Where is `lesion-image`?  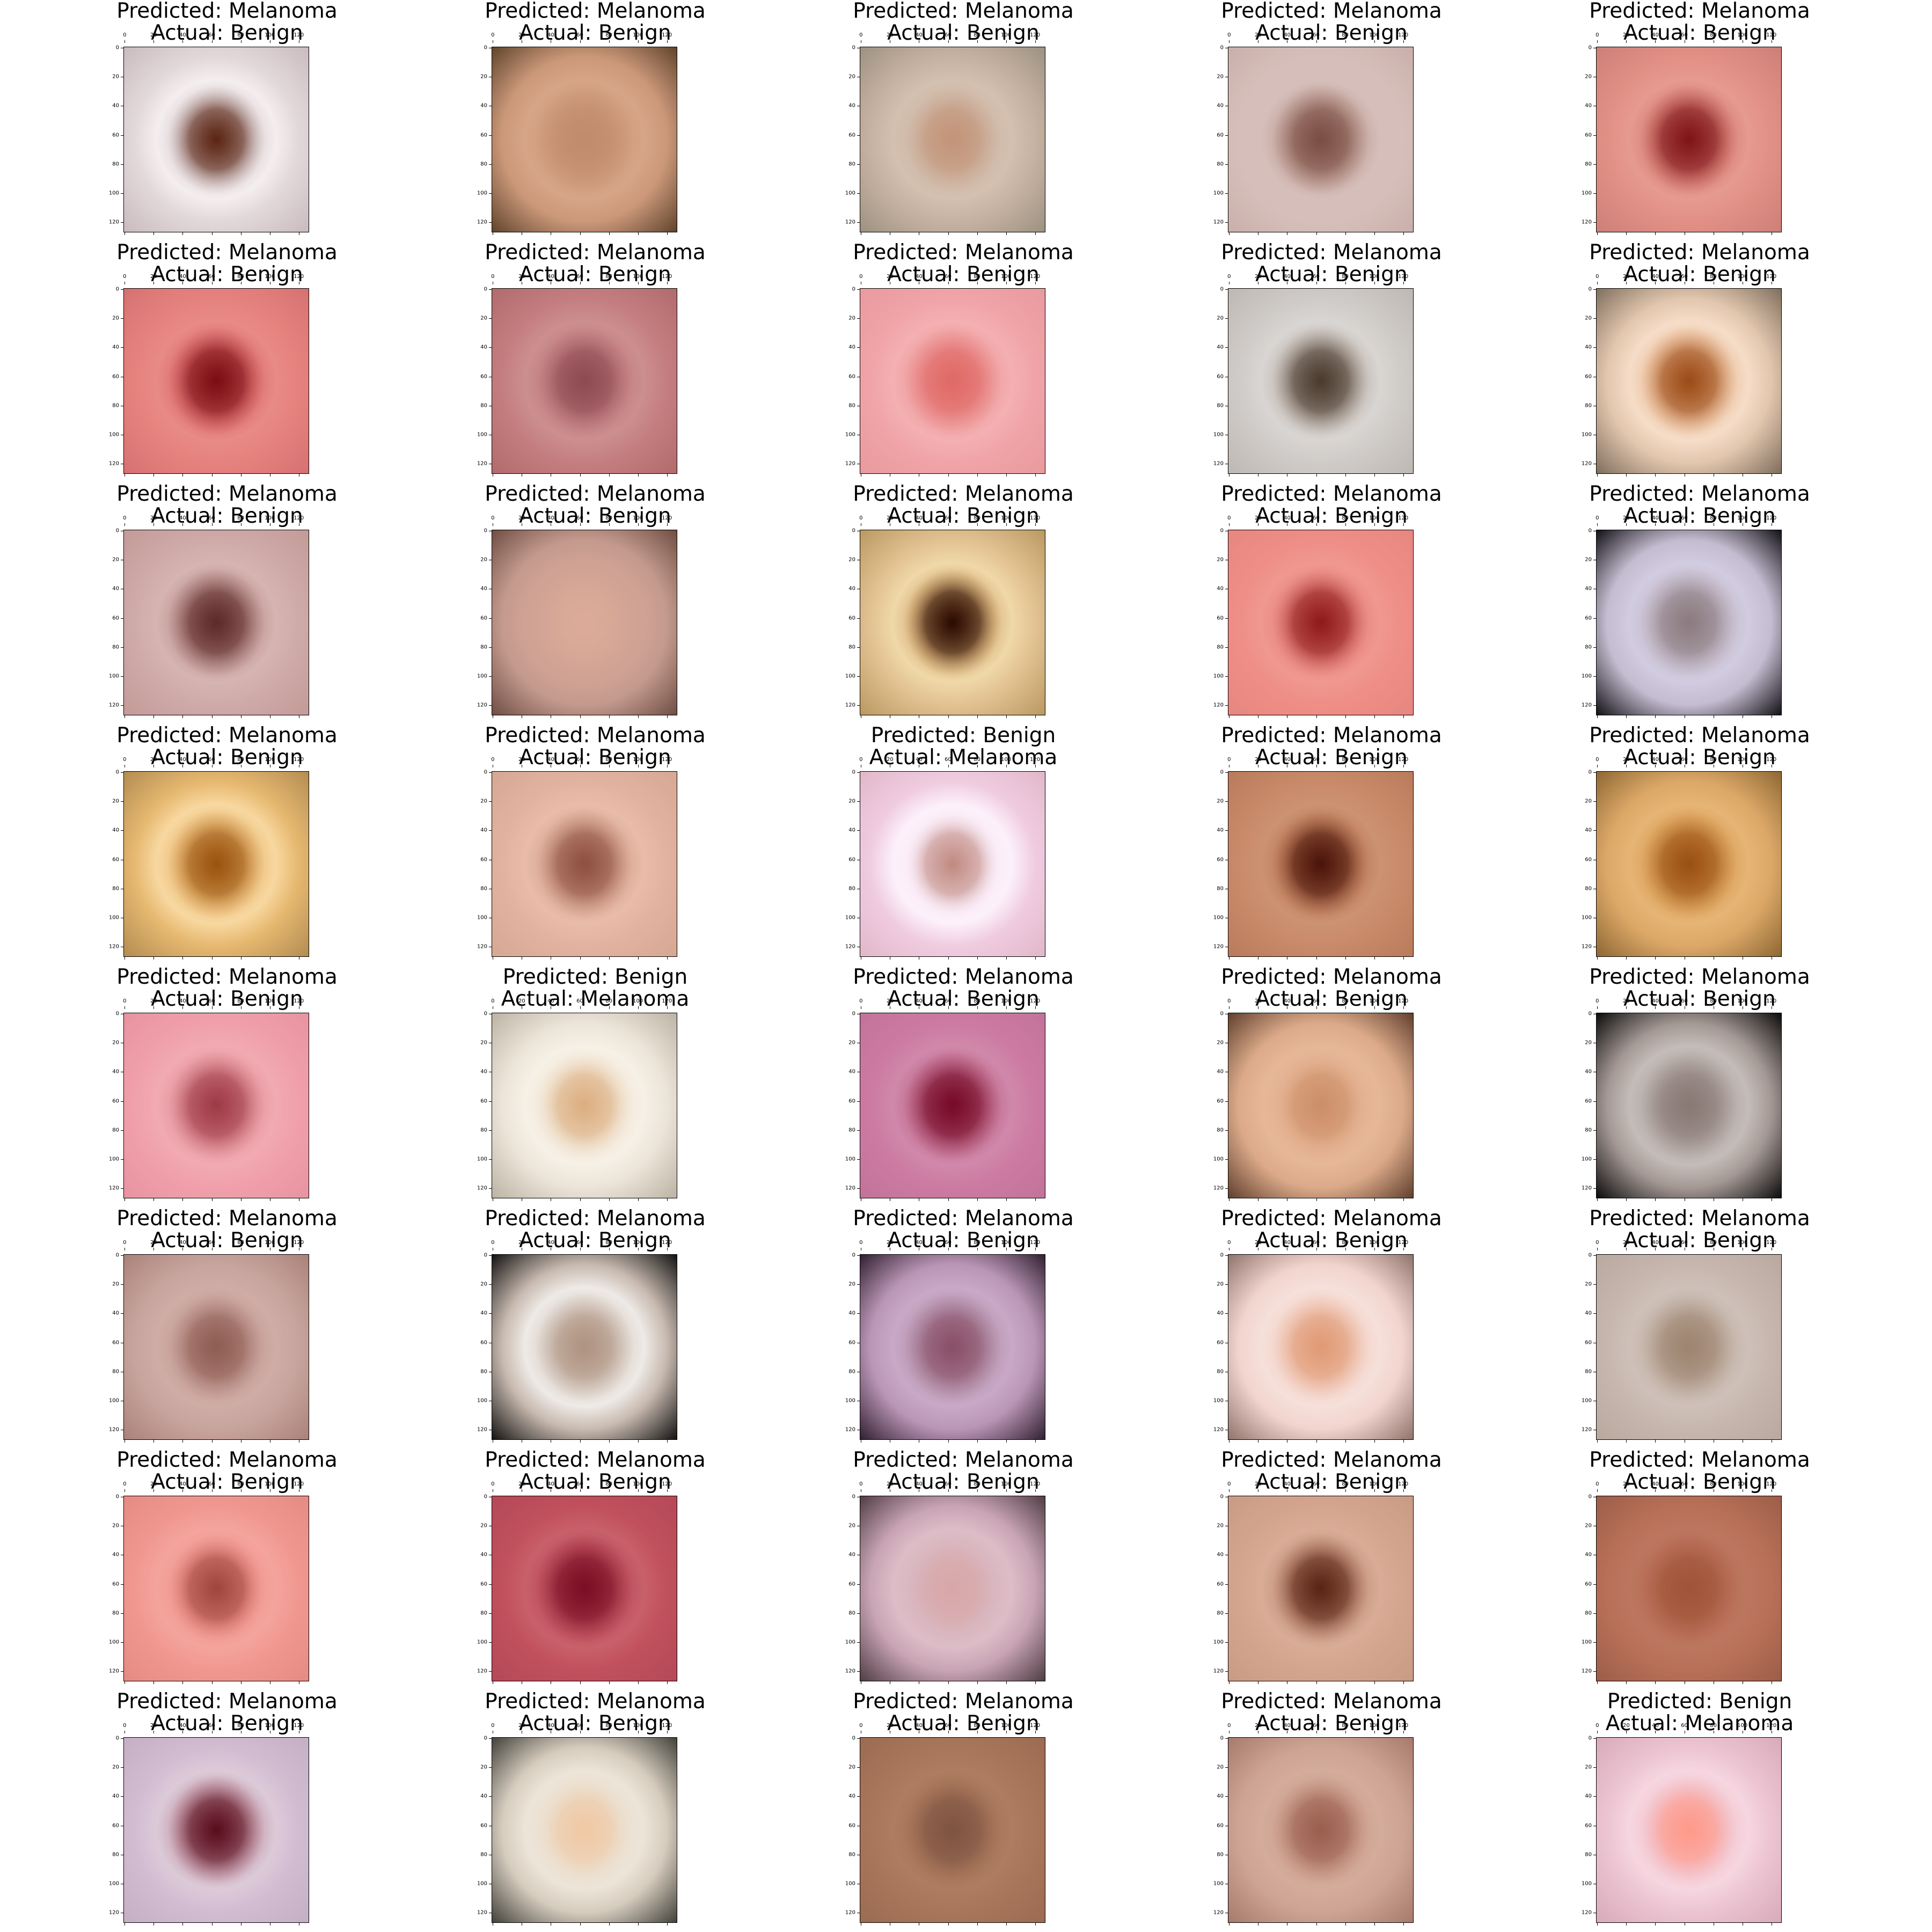
lesion-image is located at coordinates (952, 1105).